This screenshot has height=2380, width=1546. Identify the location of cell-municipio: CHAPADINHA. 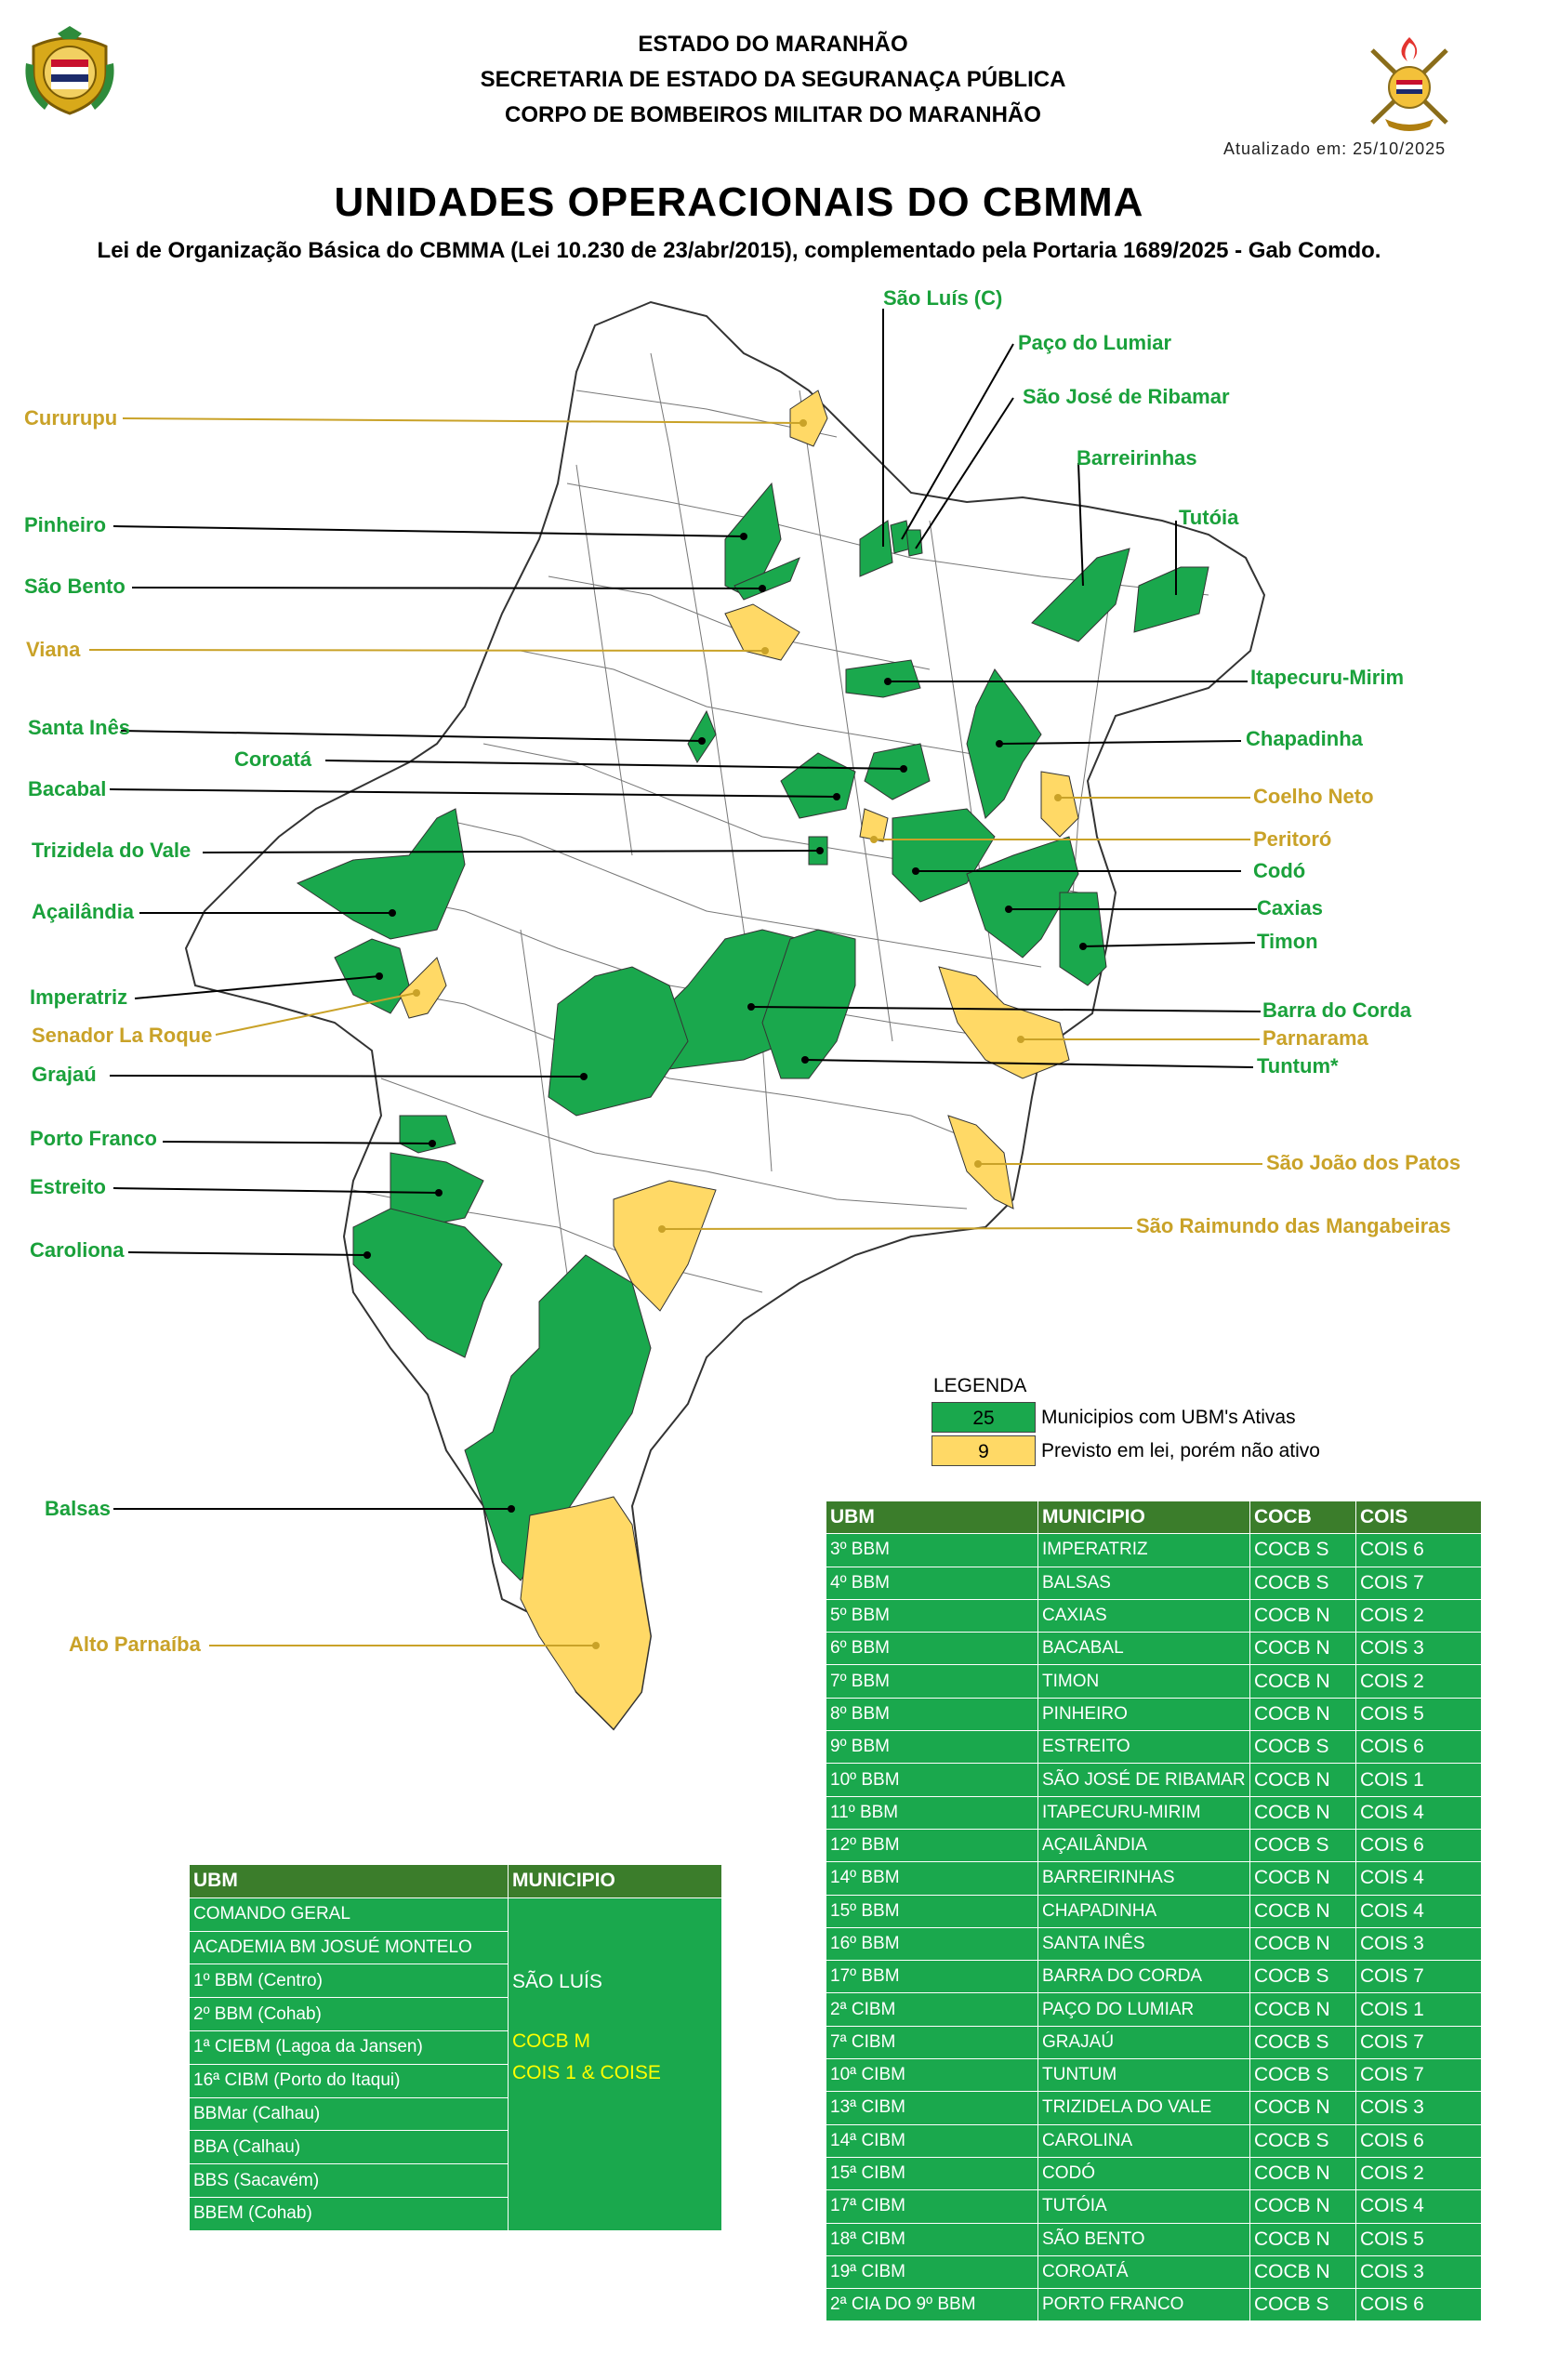
(1143, 1911).